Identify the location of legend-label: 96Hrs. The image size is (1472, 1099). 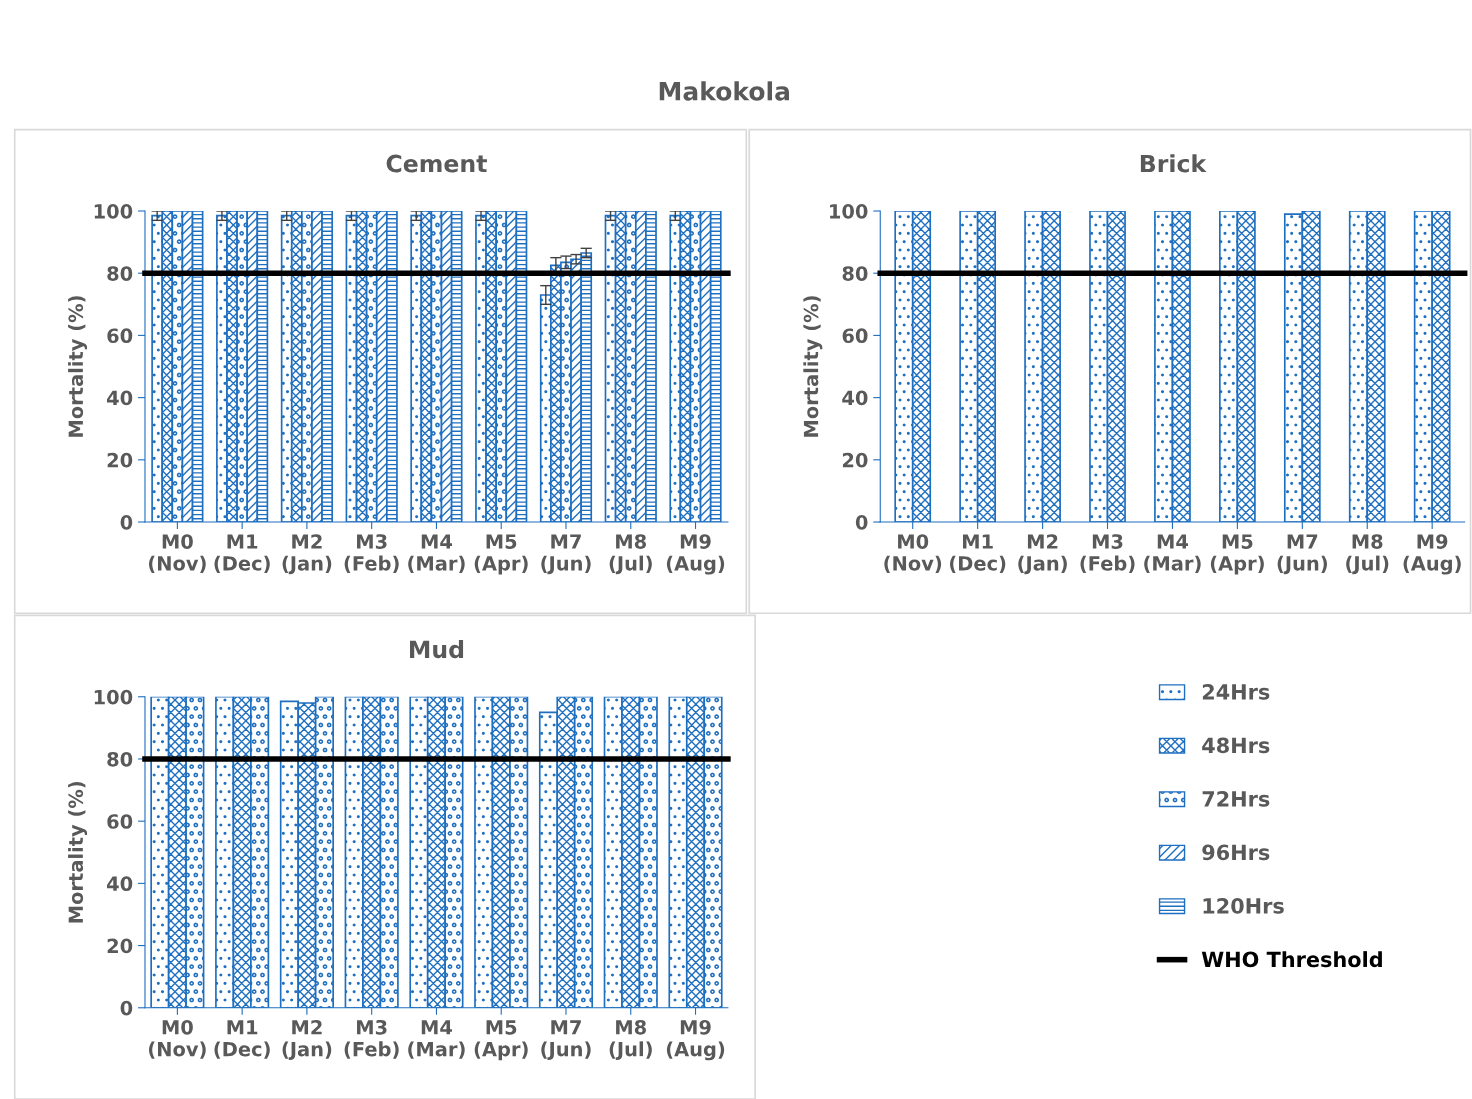
(1236, 852).